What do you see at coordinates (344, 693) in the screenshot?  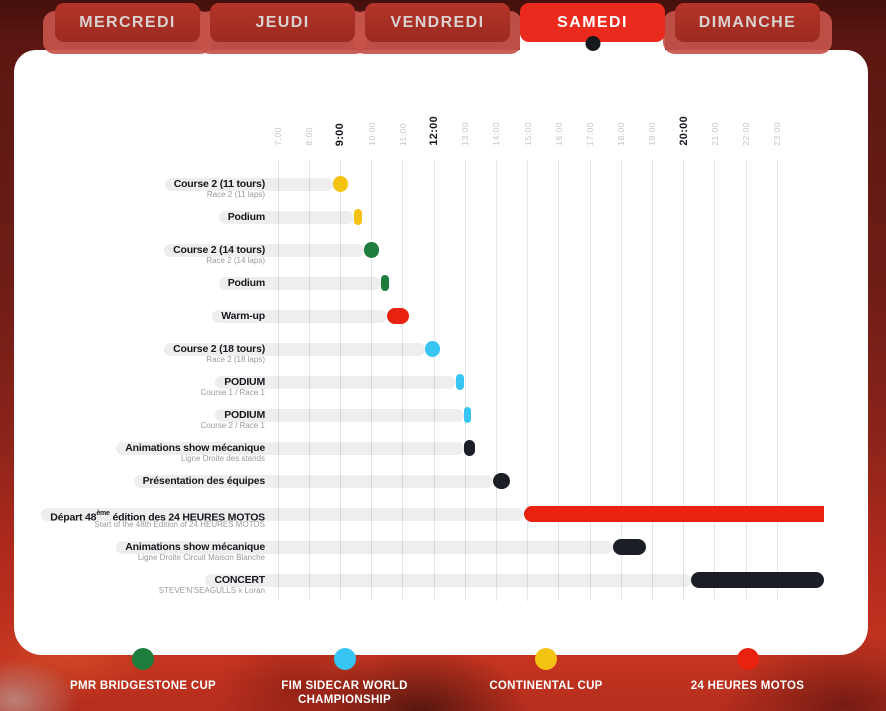 I see `legend-label: FIM SIDECAR WORLD CHAMPIONSHIP` at bounding box center [344, 693].